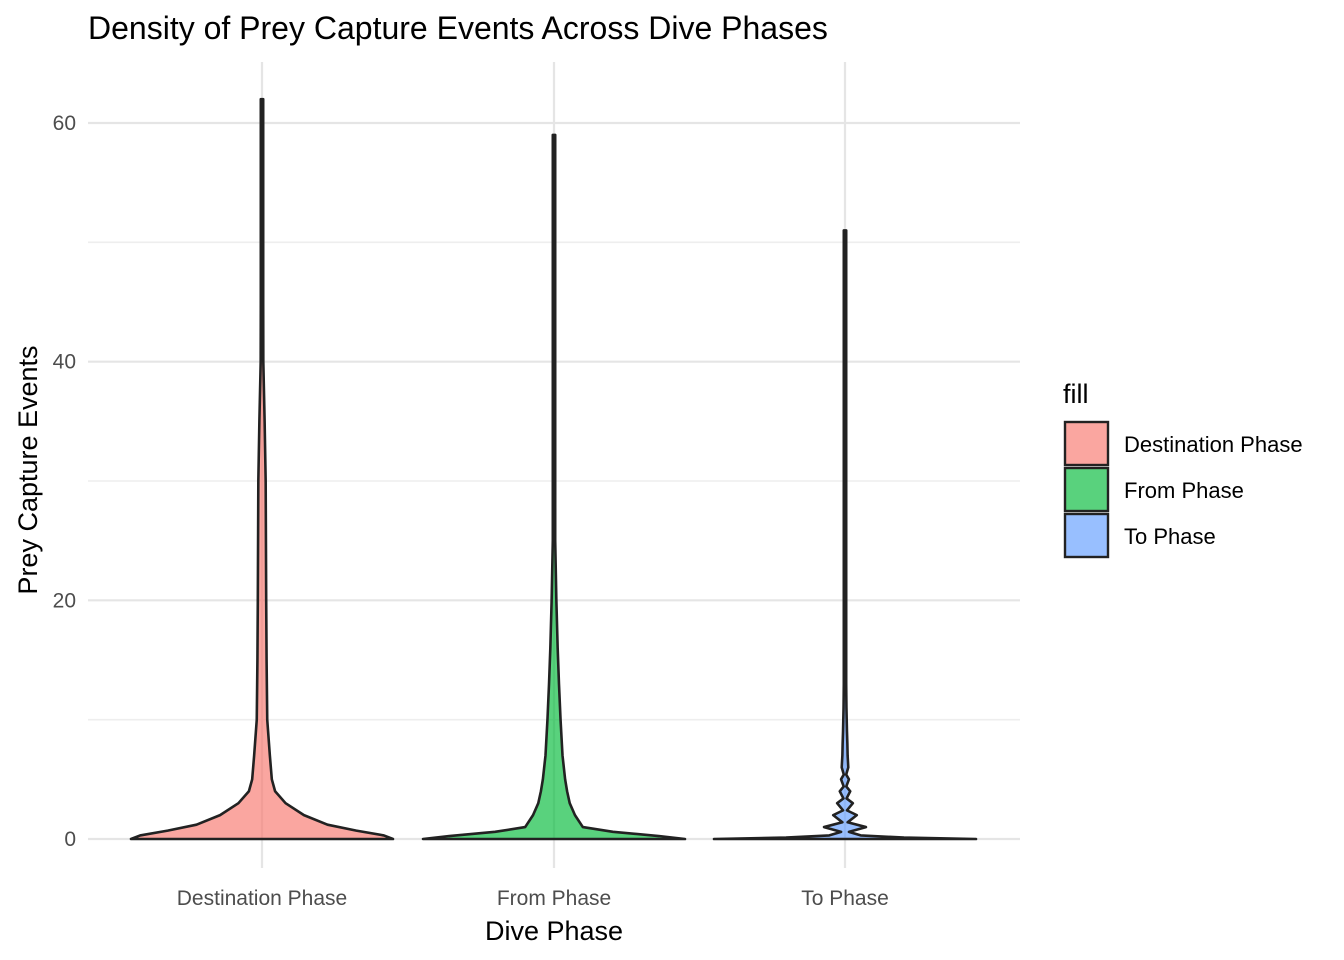 This screenshot has width=1344, height=960. I want to click on x-tick-label: Destination Phase, so click(262, 898).